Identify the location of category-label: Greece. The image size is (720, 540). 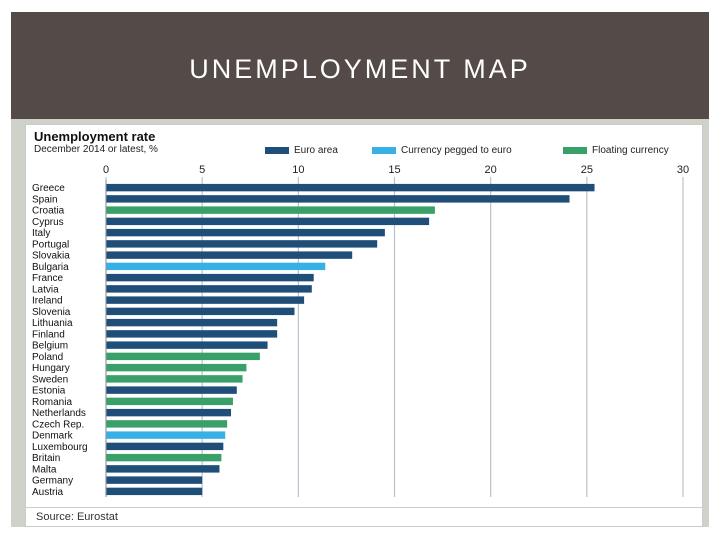
(48, 188).